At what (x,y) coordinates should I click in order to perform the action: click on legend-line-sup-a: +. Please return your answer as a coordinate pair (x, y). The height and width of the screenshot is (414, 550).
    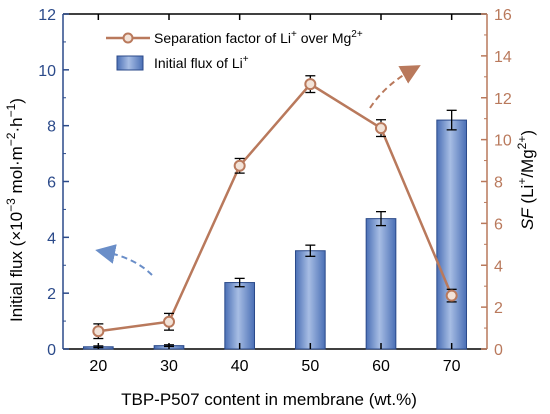
    Looking at the image, I should click on (294, 34).